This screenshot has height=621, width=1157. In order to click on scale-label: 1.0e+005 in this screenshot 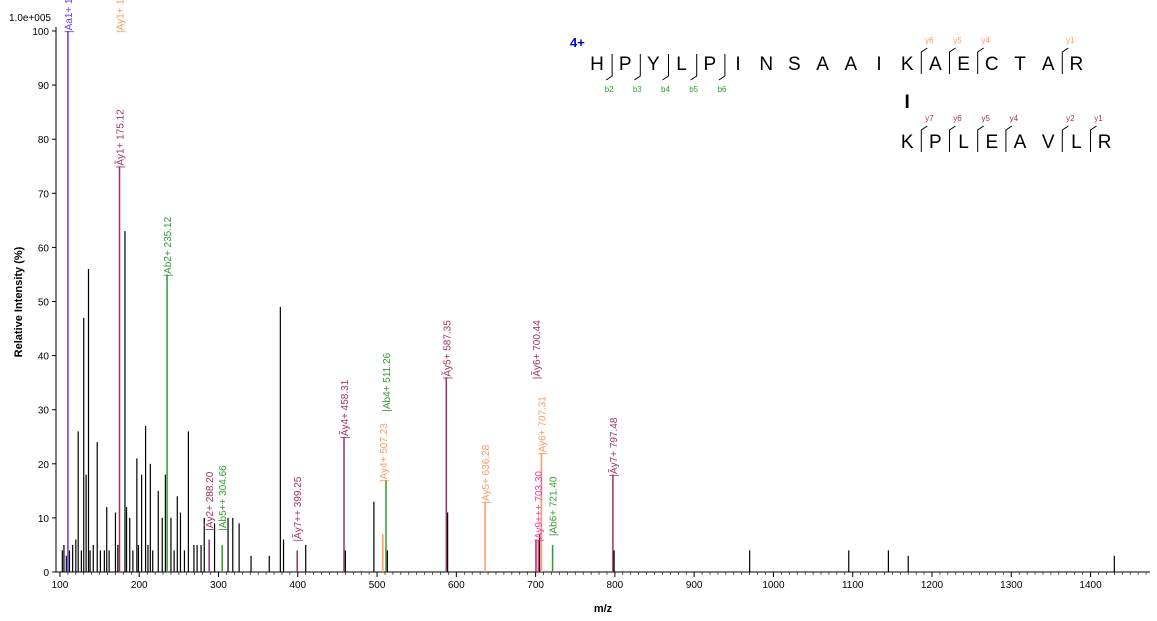, I will do `click(30, 18)`.